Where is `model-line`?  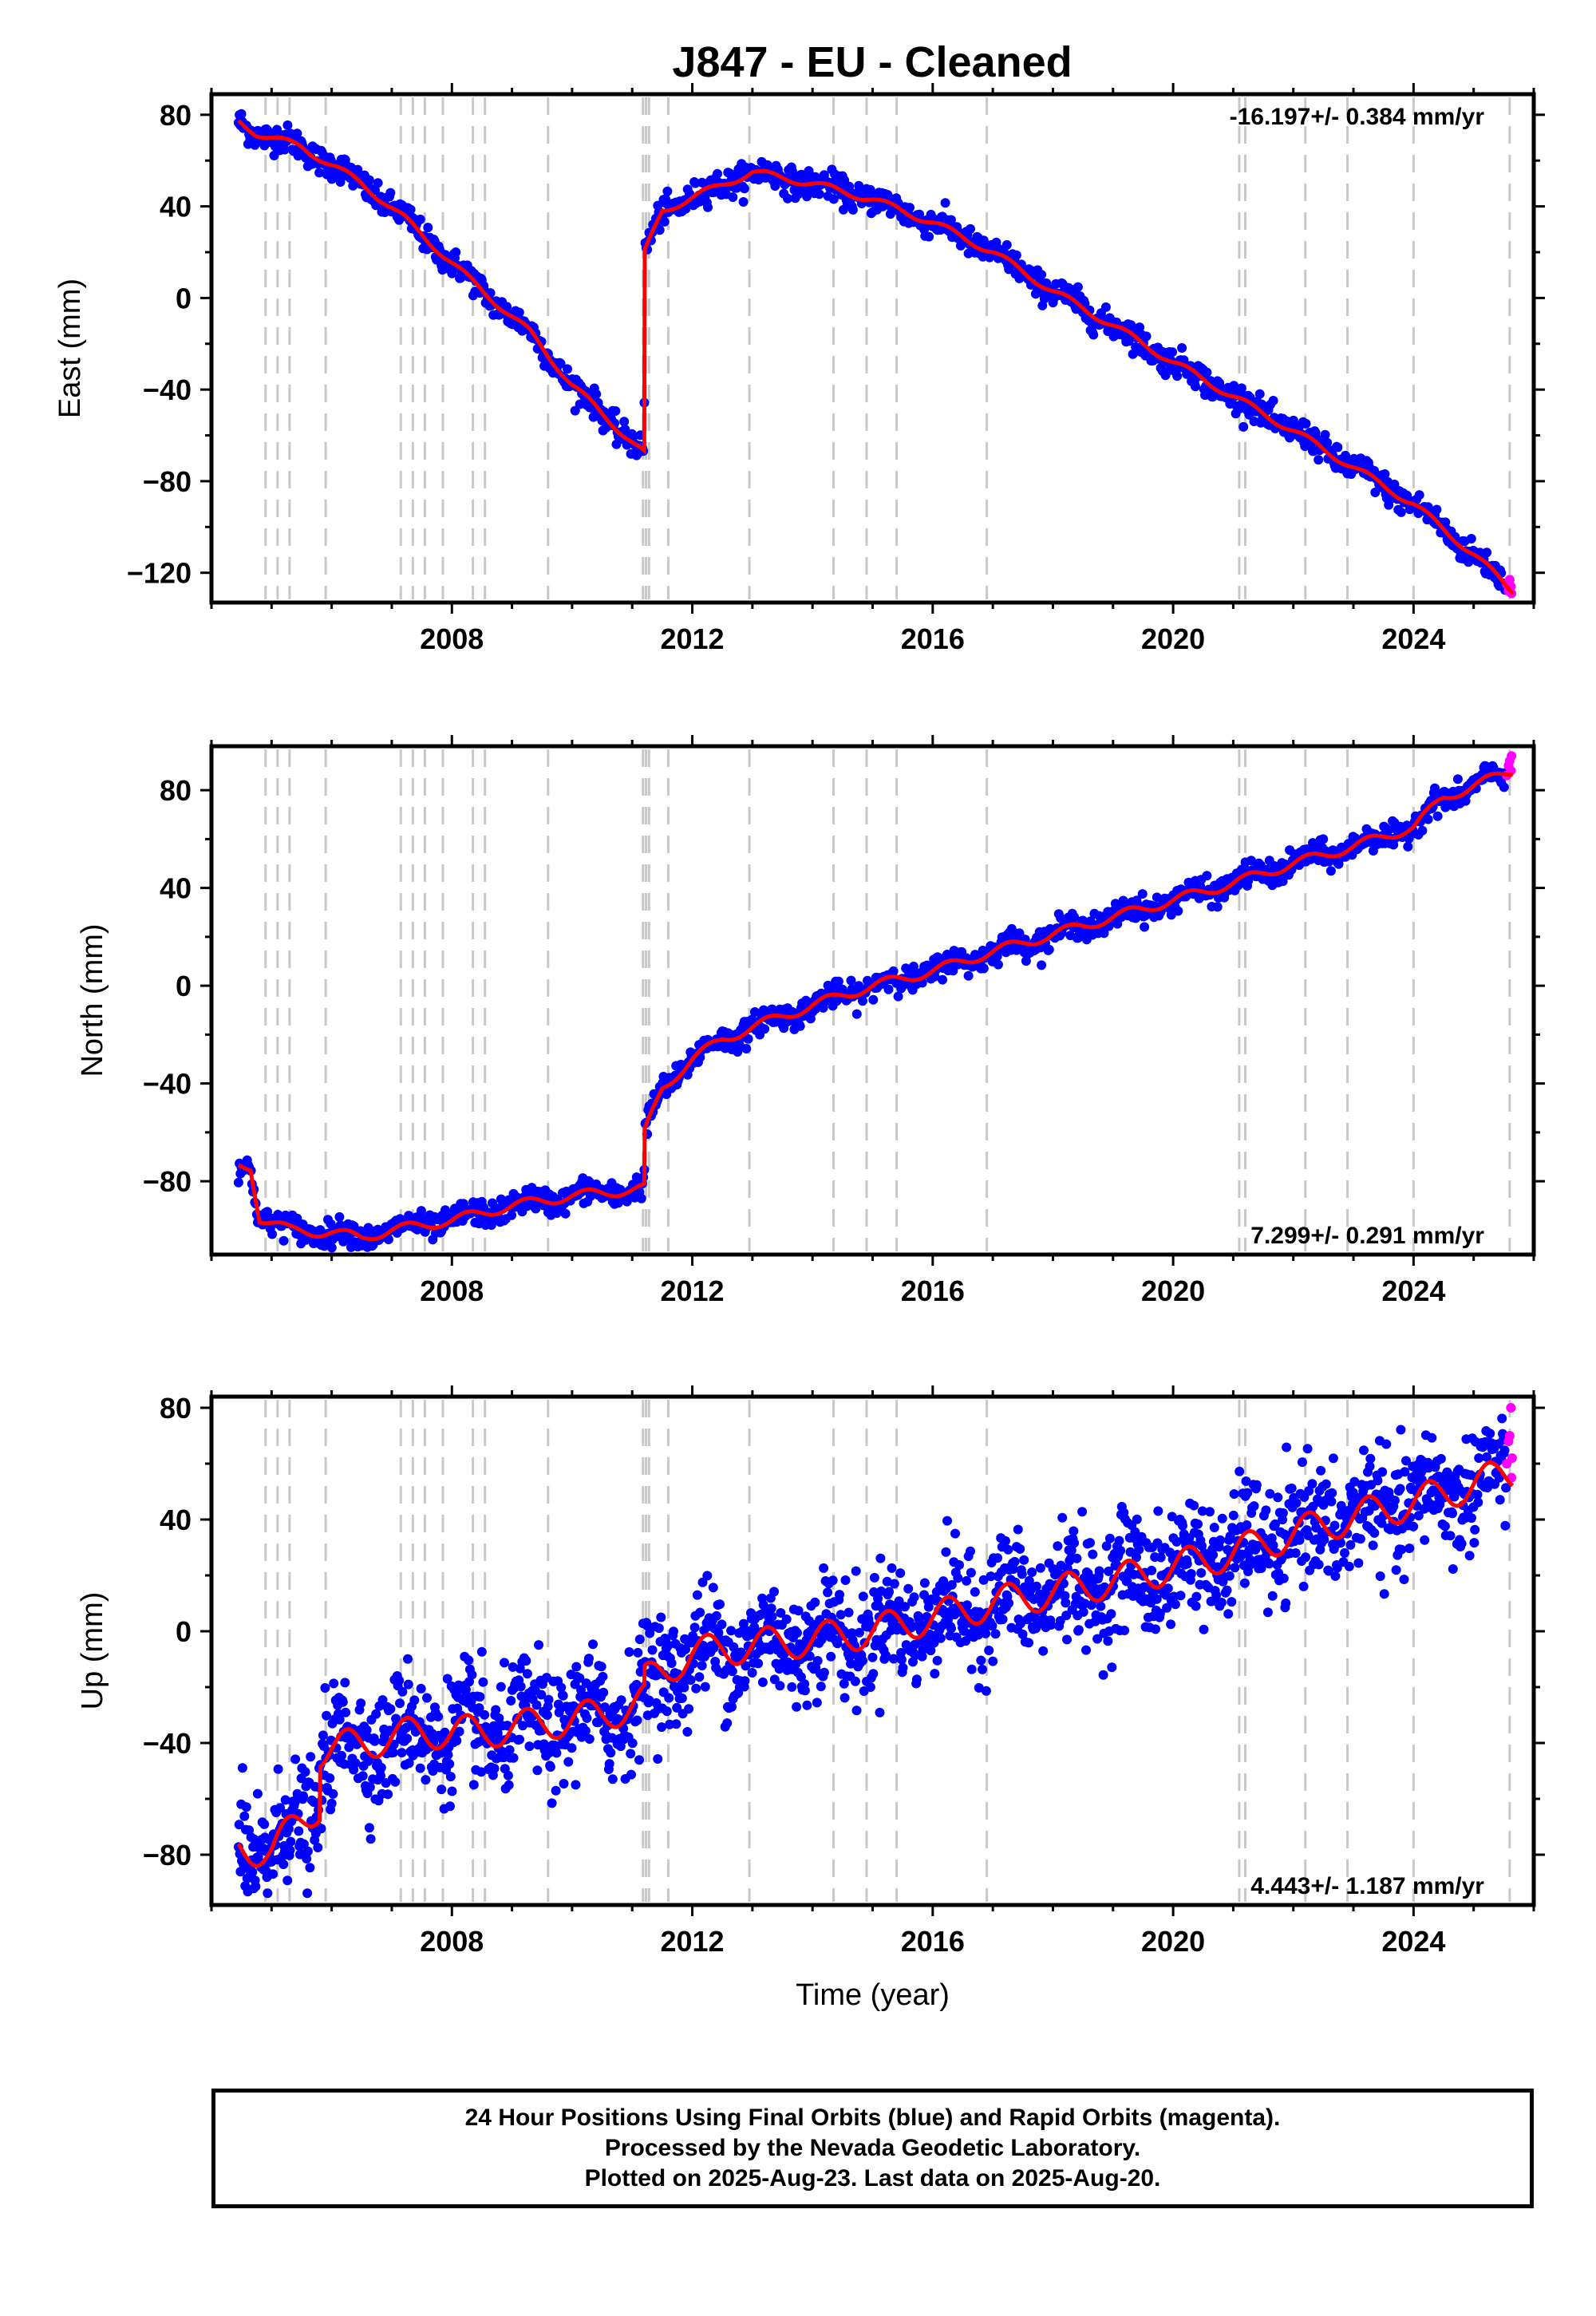 model-line is located at coordinates (875, 1664).